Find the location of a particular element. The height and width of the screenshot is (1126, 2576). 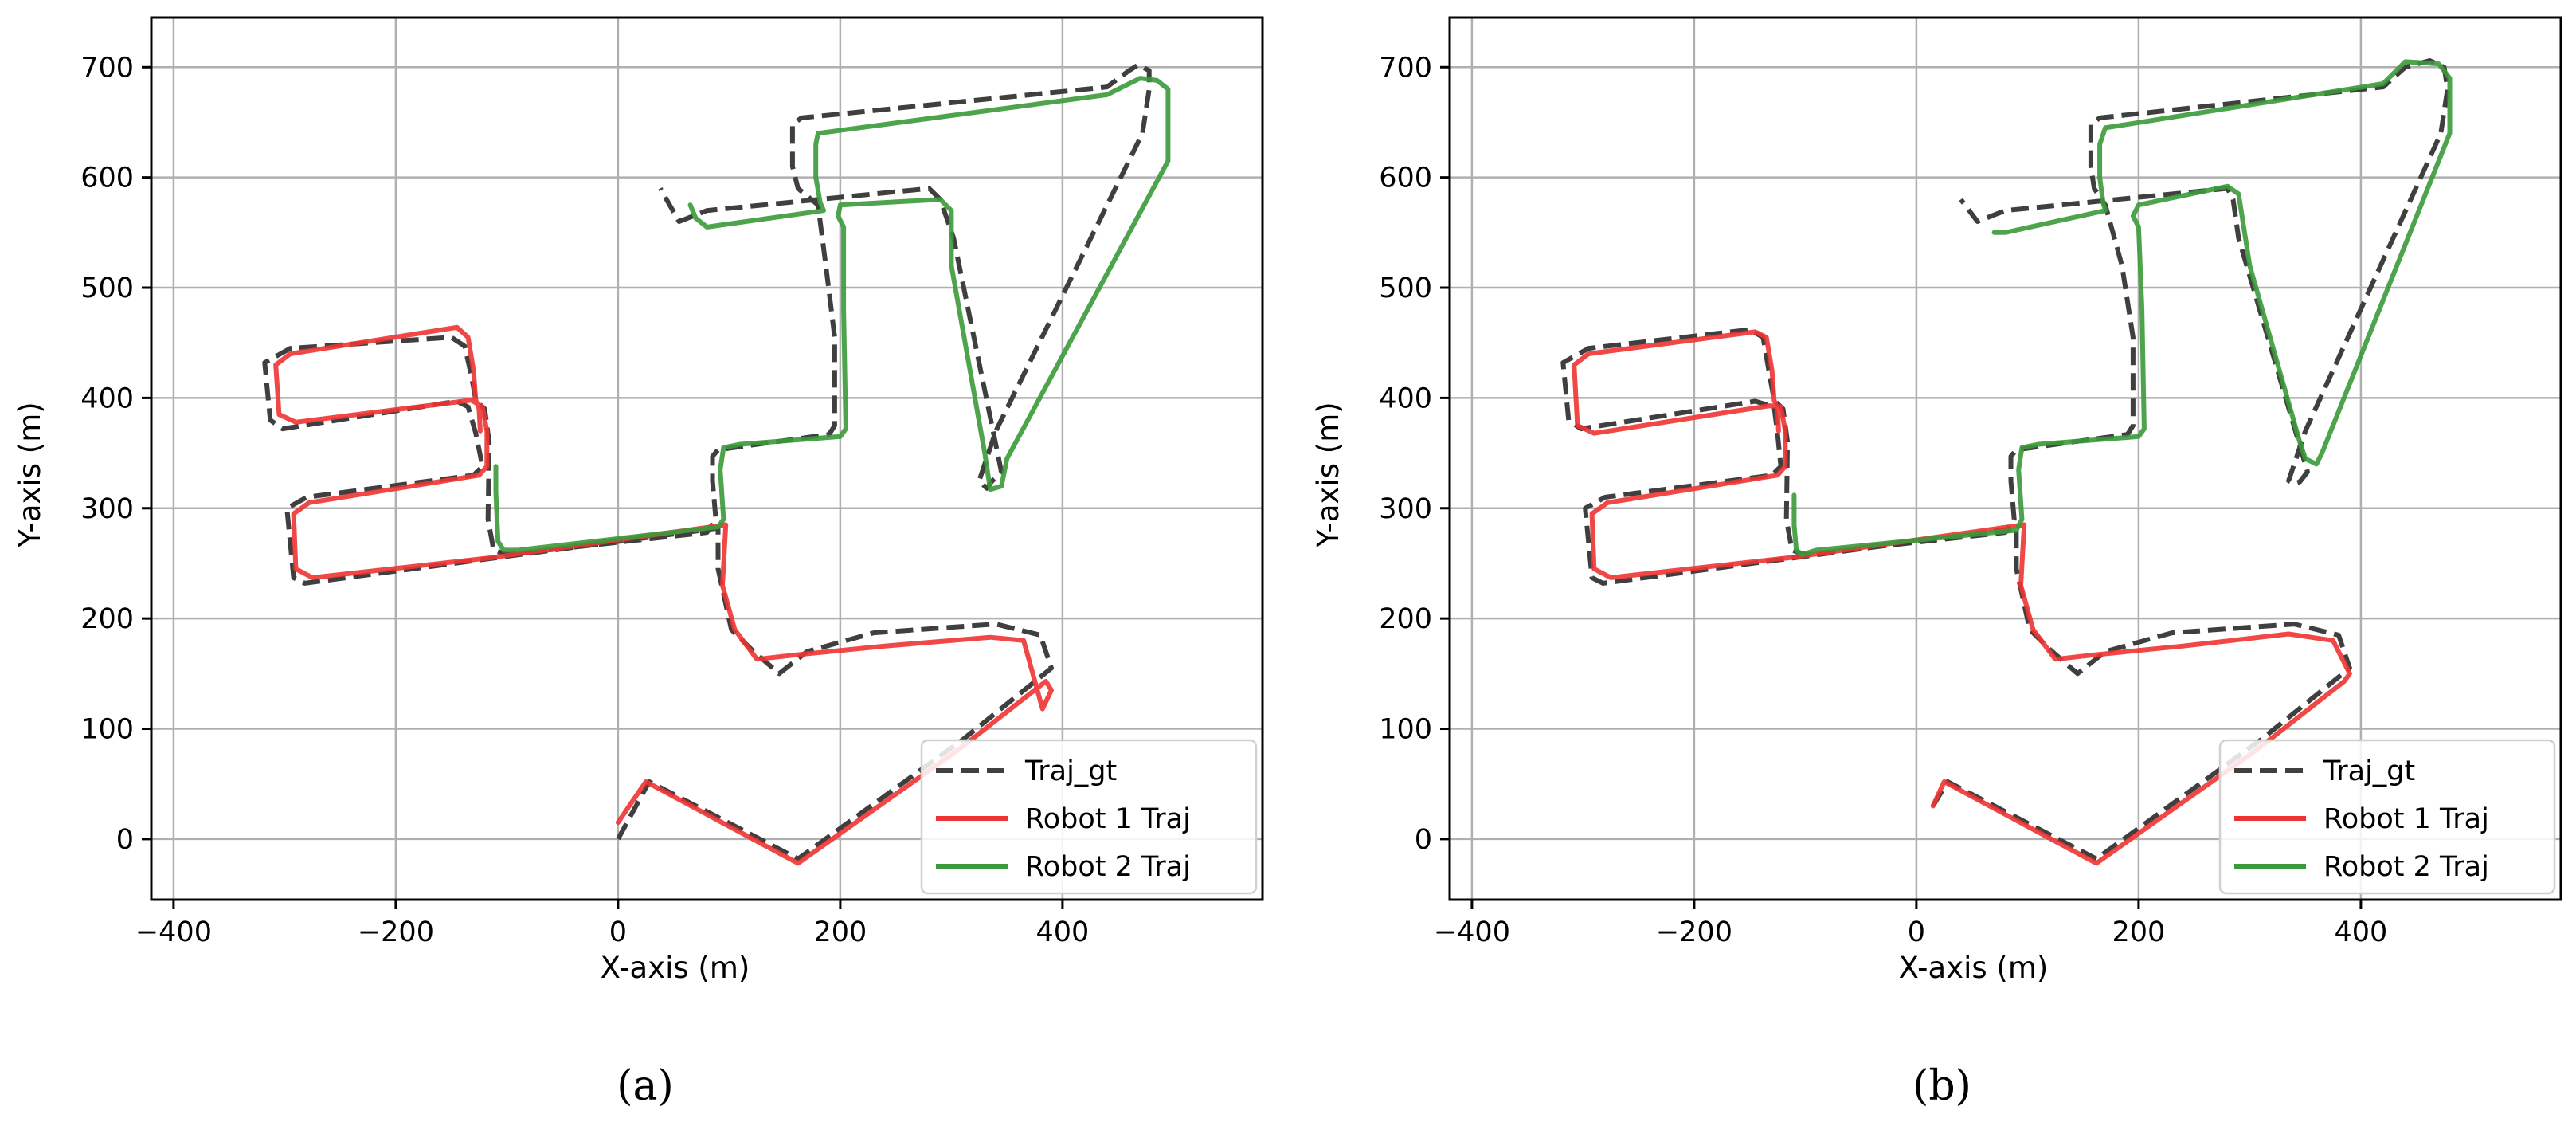

panel-caption: (a) is located at coordinates (645, 1086).